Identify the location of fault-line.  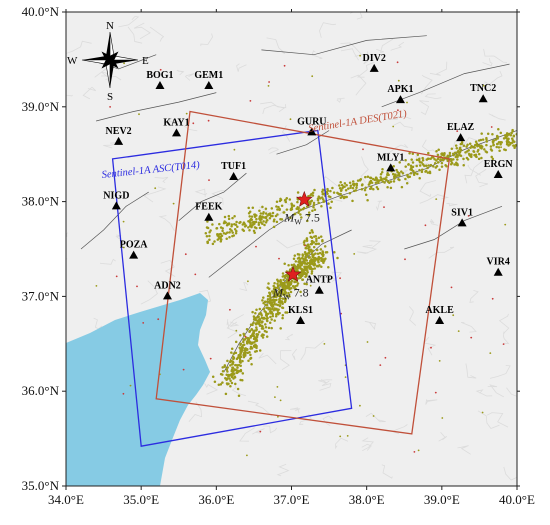
(212, 196).